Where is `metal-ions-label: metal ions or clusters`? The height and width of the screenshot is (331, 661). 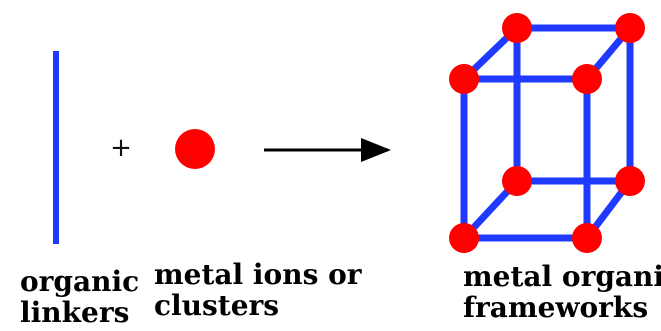 metal-ions-label: metal ions or clusters is located at coordinates (258, 290).